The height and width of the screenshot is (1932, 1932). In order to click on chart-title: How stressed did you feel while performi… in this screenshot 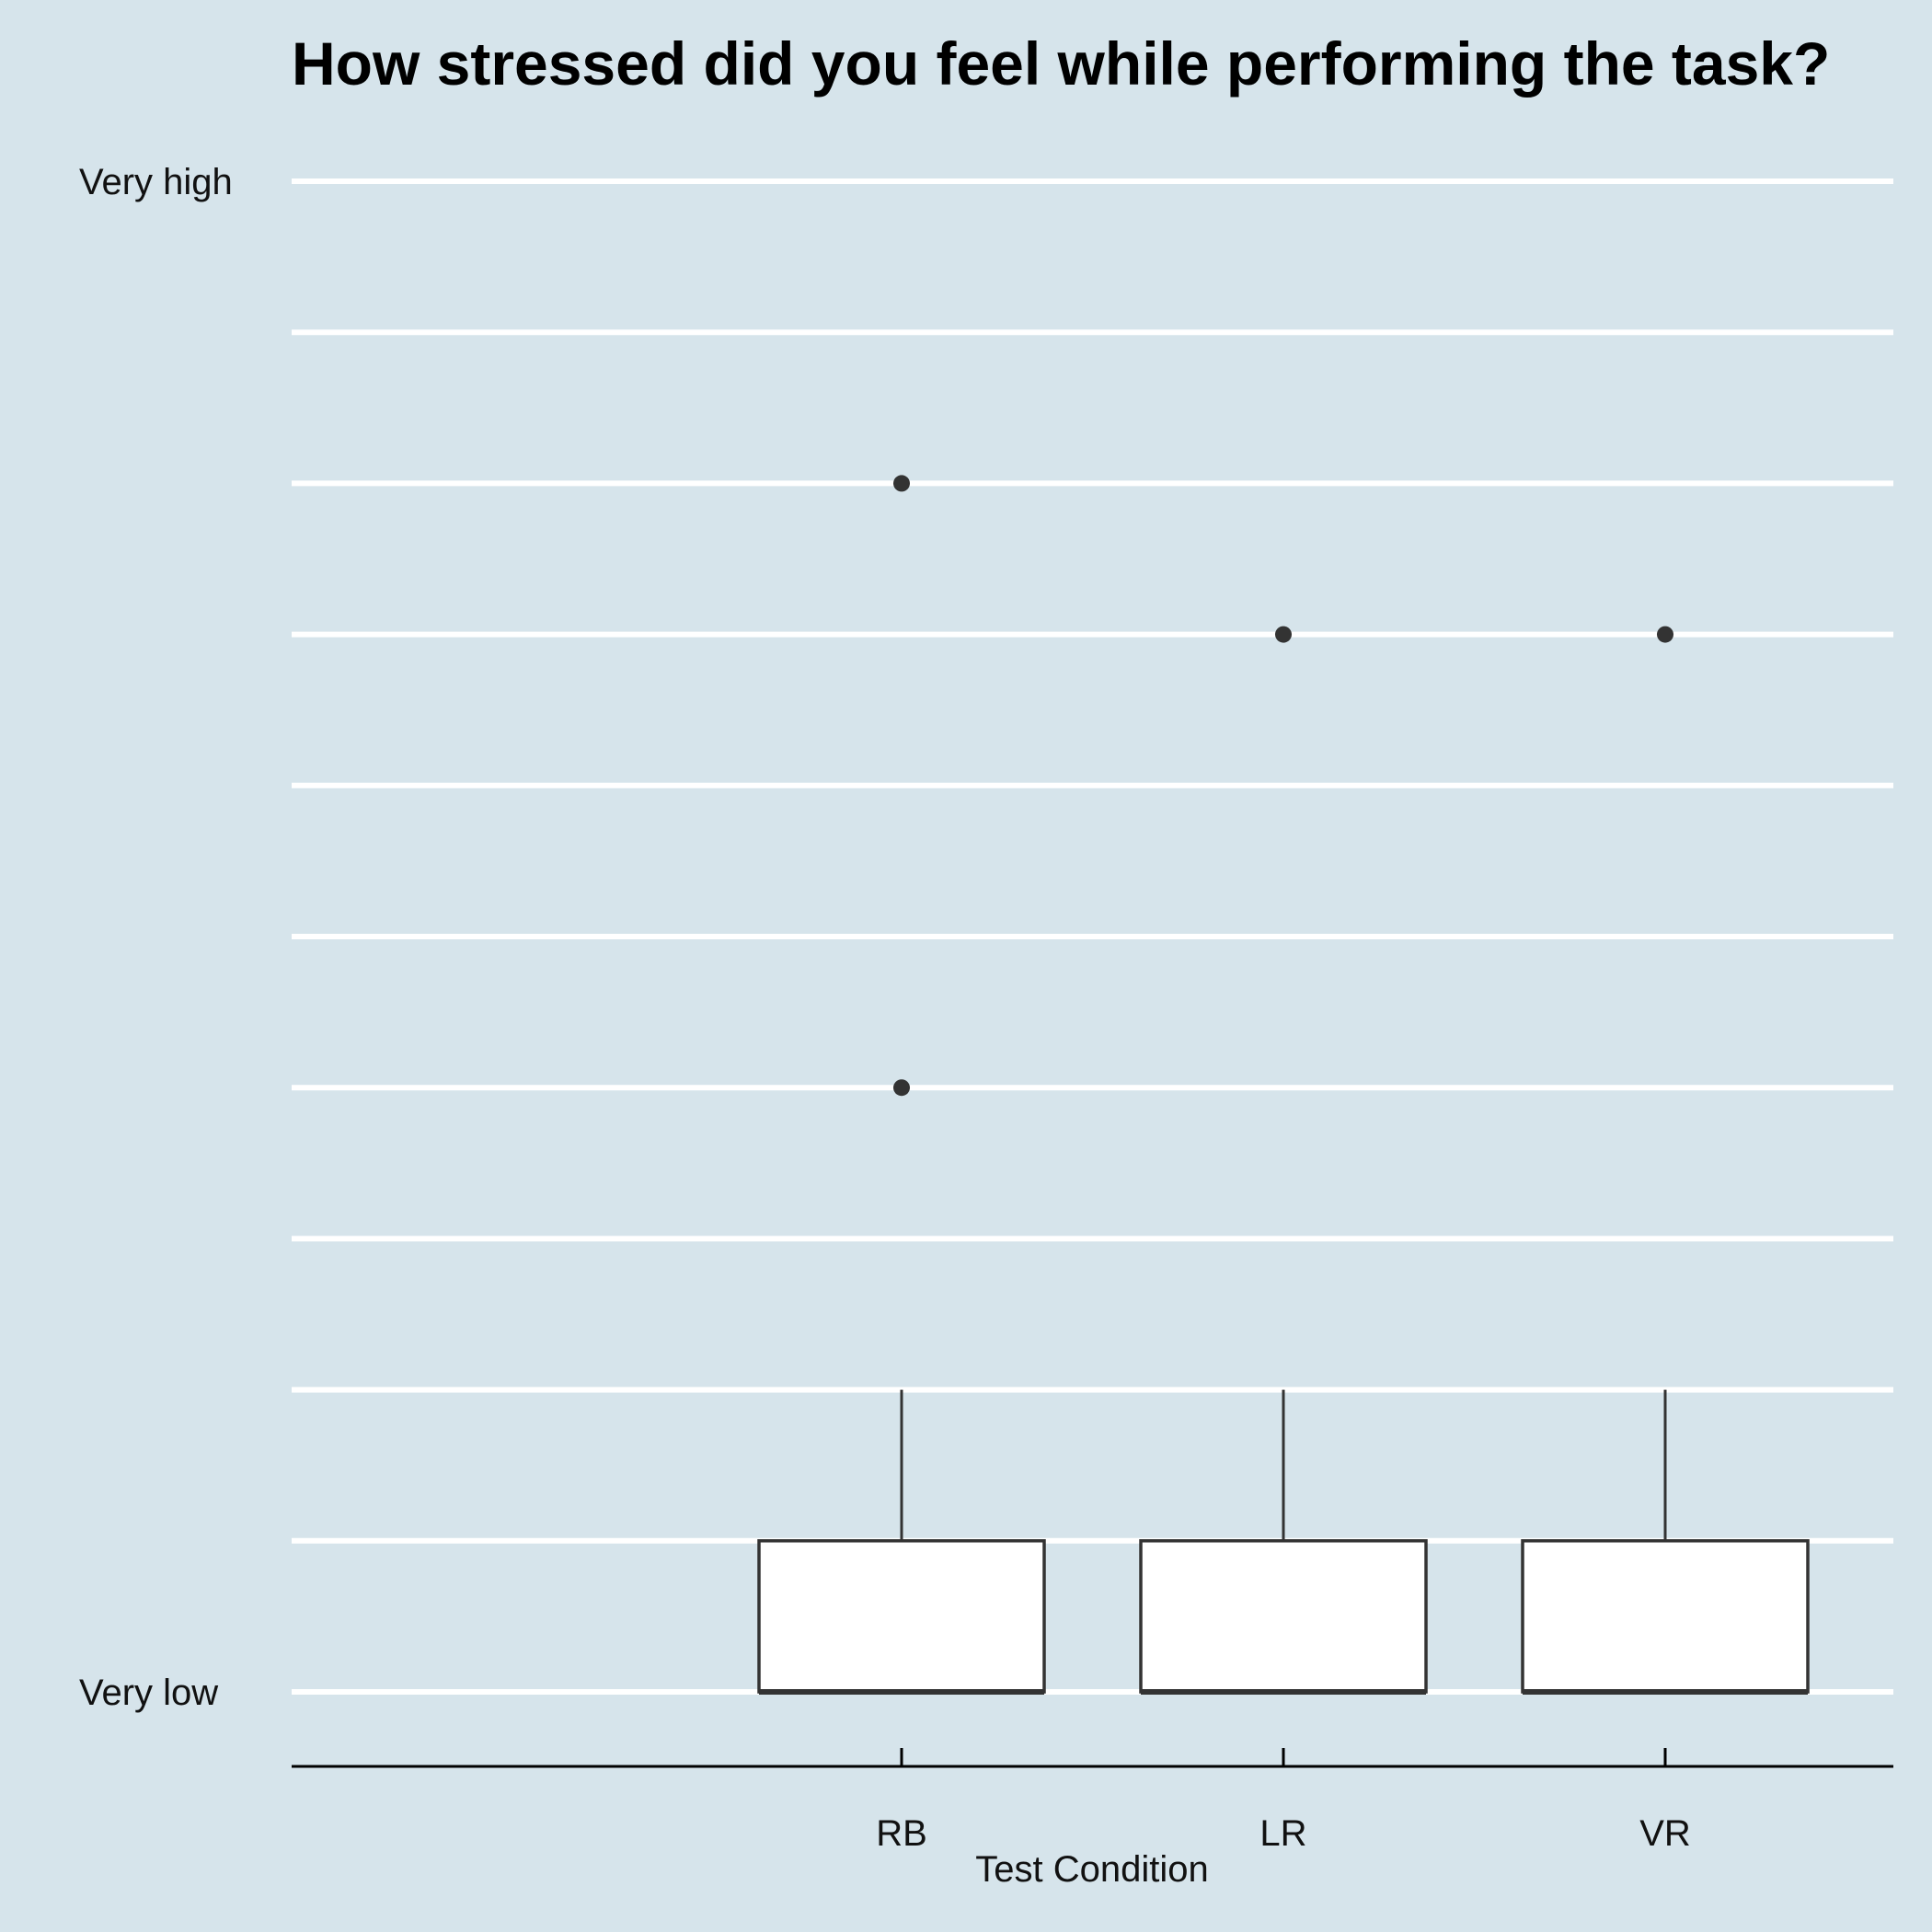, I will do `click(1061, 63)`.